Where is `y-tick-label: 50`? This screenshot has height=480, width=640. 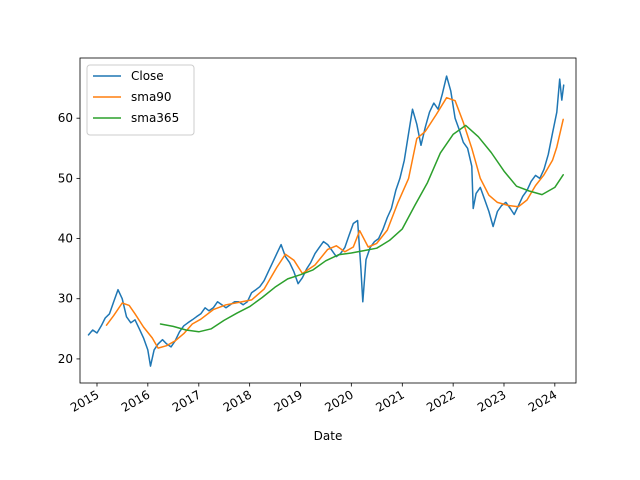 y-tick-label: 50 is located at coordinates (65, 178).